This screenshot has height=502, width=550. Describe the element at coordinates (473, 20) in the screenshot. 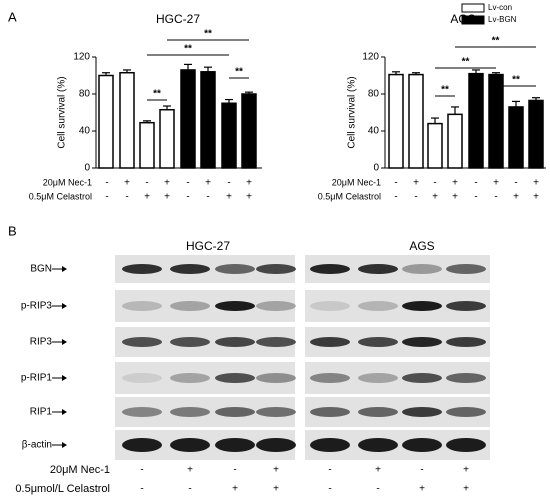

I see `legend-swatch` at that location.